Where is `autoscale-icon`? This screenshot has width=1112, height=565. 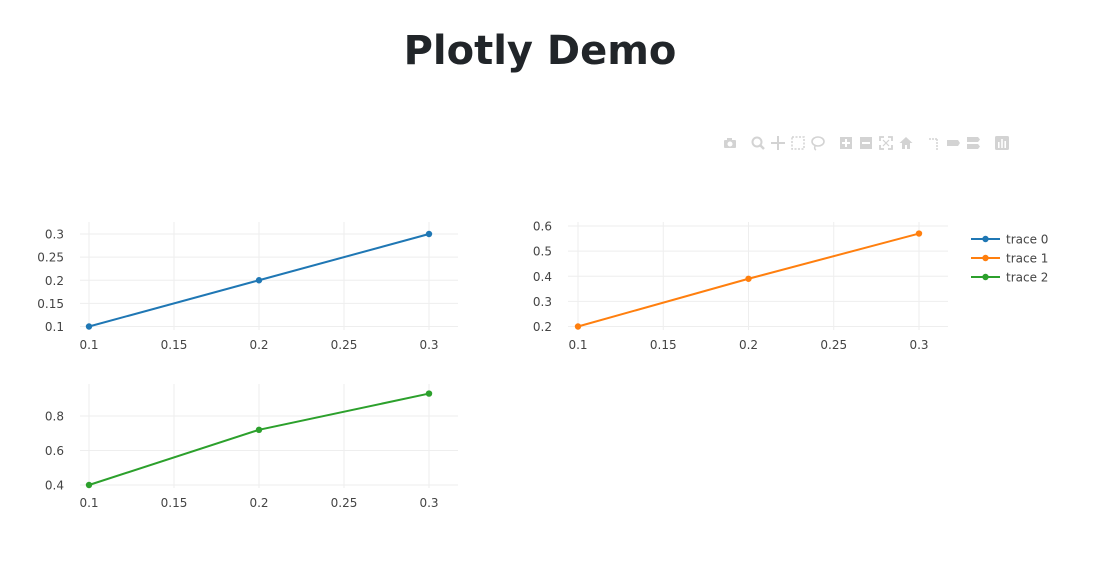 autoscale-icon is located at coordinates (886, 143).